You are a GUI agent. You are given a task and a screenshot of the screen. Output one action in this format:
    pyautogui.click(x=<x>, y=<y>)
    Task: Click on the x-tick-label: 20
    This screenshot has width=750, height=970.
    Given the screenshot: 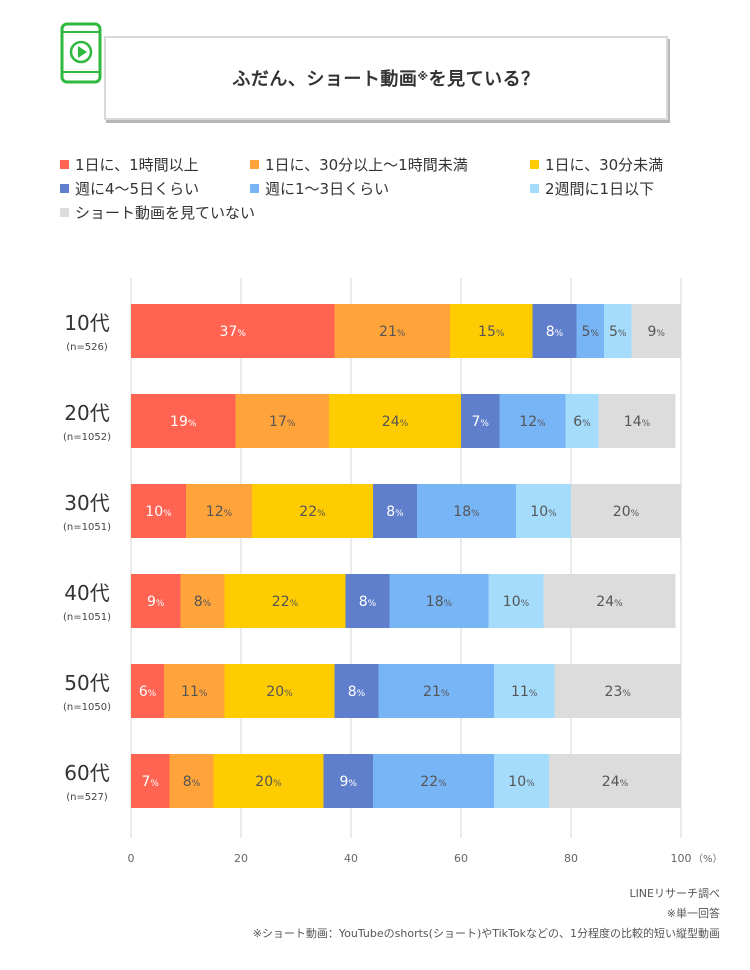 What is the action you would take?
    pyautogui.click(x=241, y=858)
    